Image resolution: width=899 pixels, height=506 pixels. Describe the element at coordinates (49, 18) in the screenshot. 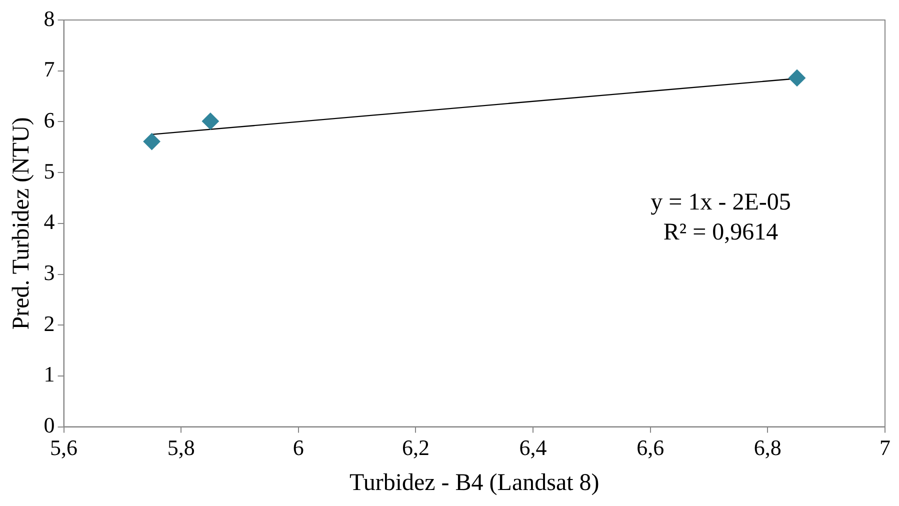

I see `y-tick-label: 8` at that location.